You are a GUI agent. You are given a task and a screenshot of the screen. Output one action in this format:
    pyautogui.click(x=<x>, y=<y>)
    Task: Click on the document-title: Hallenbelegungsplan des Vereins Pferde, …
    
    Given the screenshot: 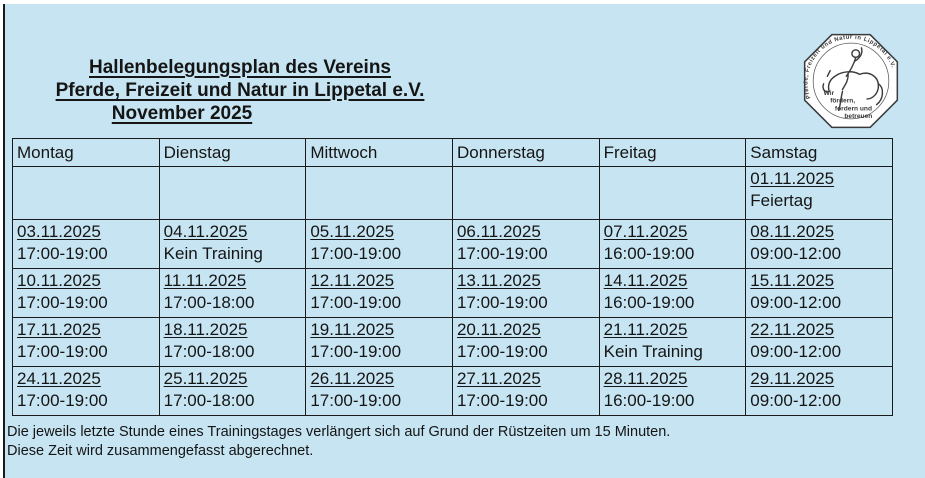 What is the action you would take?
    pyautogui.click(x=240, y=90)
    